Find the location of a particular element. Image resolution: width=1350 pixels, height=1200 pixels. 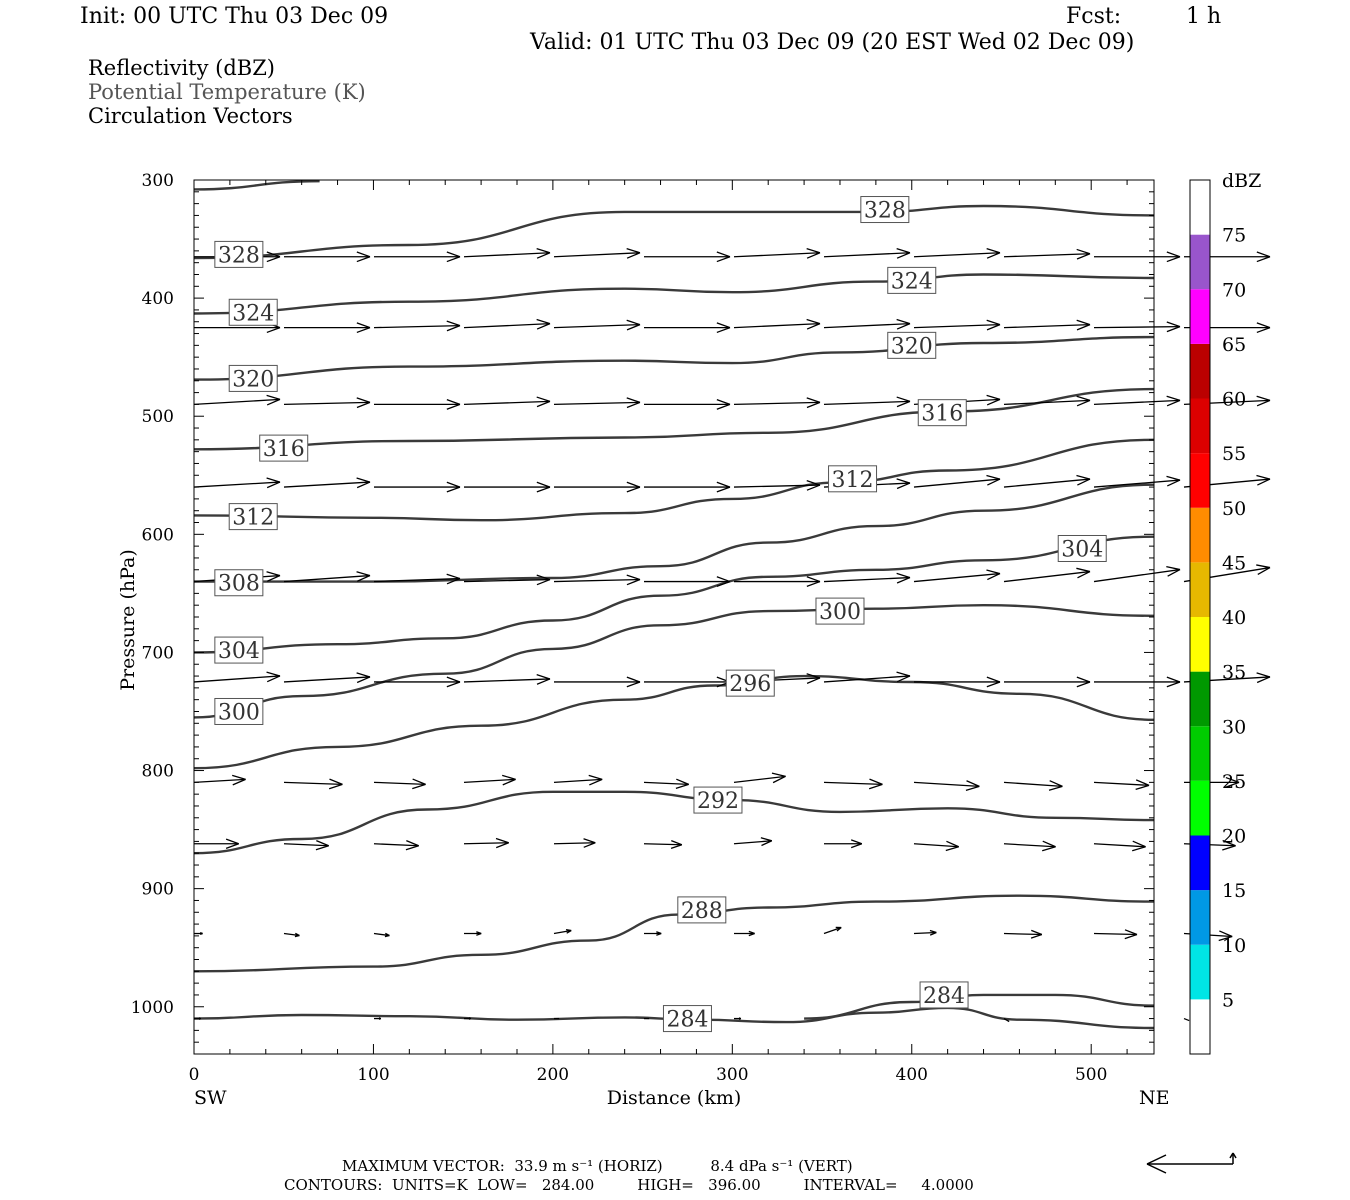

svg-text: 324 is located at coordinates (253, 313).